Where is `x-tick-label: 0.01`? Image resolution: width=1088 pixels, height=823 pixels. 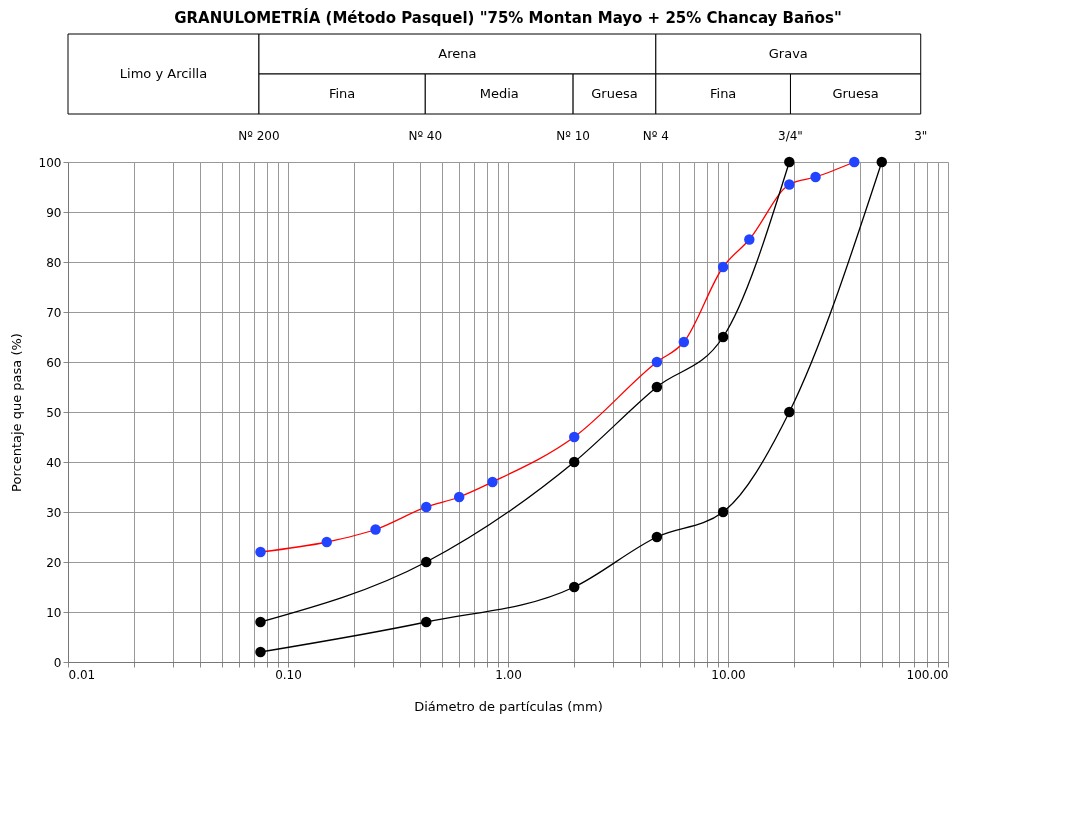 x-tick-label: 0.01 is located at coordinates (82, 674).